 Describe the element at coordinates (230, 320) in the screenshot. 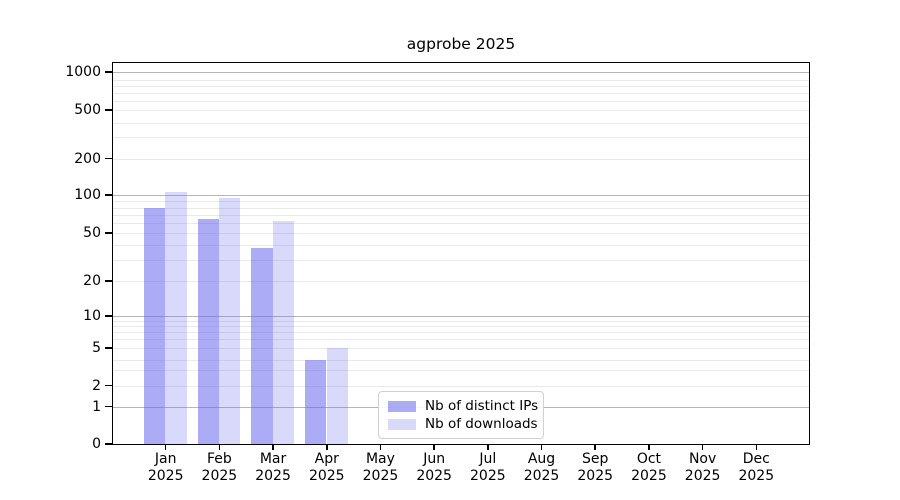

I see `bar-nb-of-downloads-feb` at that location.